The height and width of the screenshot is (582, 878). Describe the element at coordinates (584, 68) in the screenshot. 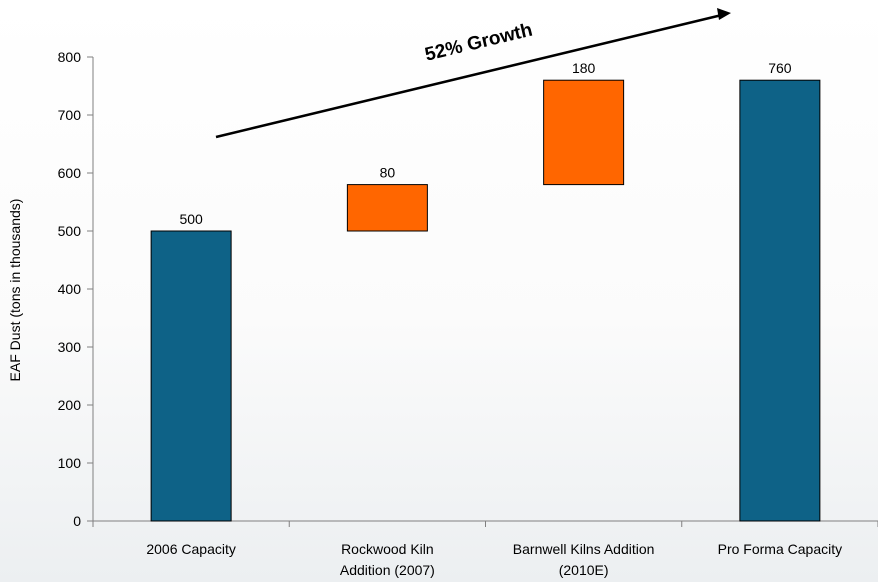

I see `bar-value-label: 180` at that location.